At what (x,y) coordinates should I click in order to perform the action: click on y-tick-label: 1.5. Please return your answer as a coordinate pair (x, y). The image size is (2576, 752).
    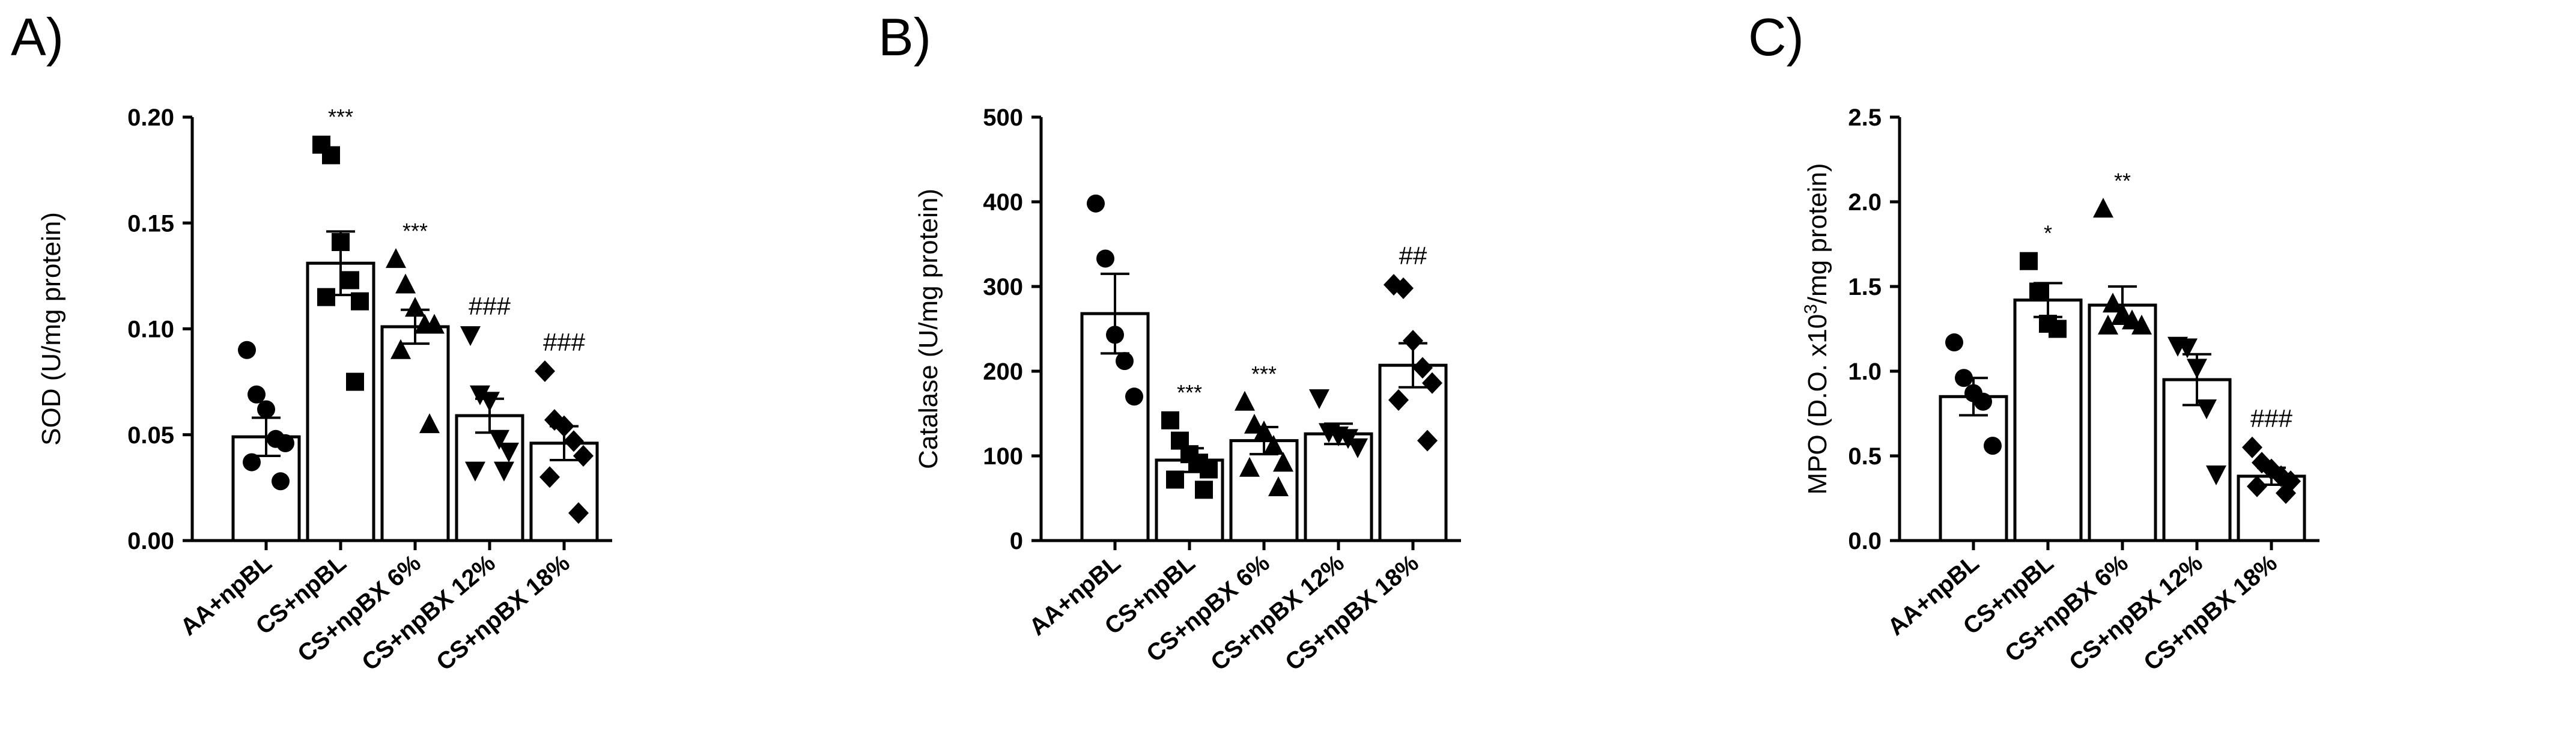
    Looking at the image, I should click on (1865, 287).